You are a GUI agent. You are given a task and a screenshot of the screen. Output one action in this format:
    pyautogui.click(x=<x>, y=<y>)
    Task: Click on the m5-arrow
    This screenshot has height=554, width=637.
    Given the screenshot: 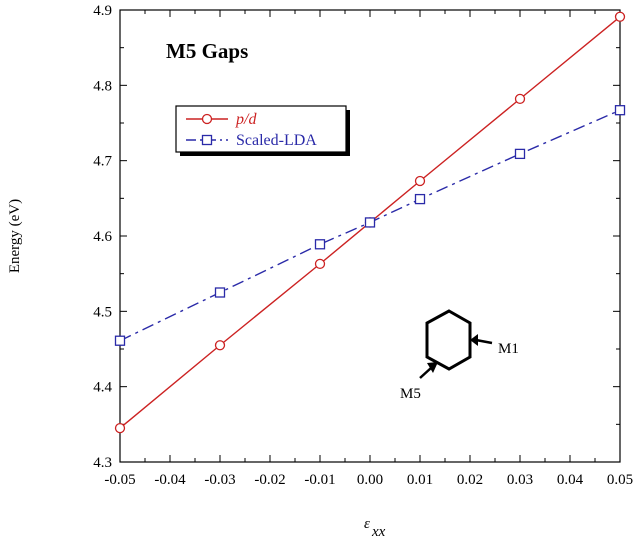 What is the action you would take?
    pyautogui.click(x=432, y=367)
    